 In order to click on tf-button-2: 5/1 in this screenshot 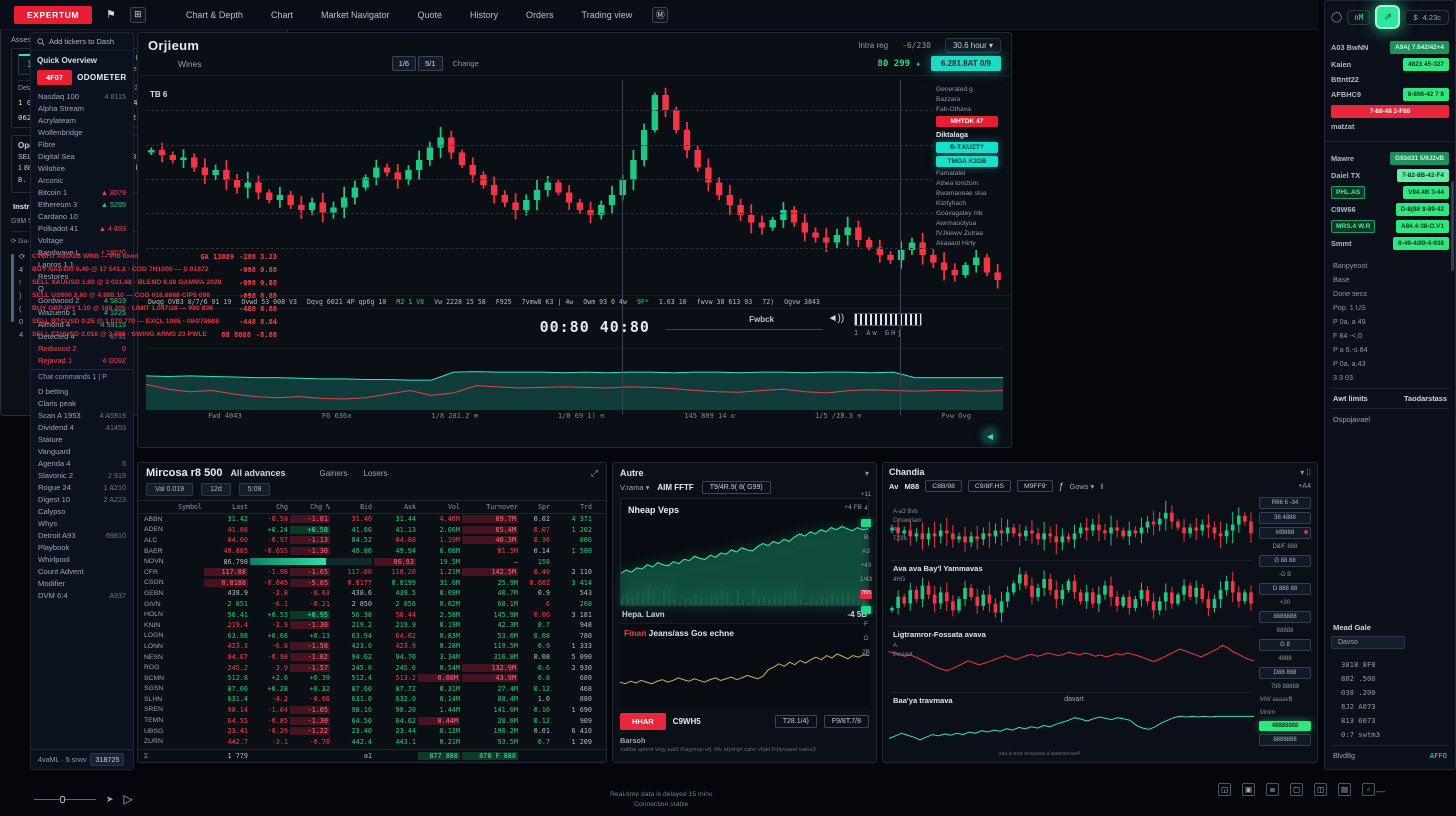, I will do `click(430, 63)`.